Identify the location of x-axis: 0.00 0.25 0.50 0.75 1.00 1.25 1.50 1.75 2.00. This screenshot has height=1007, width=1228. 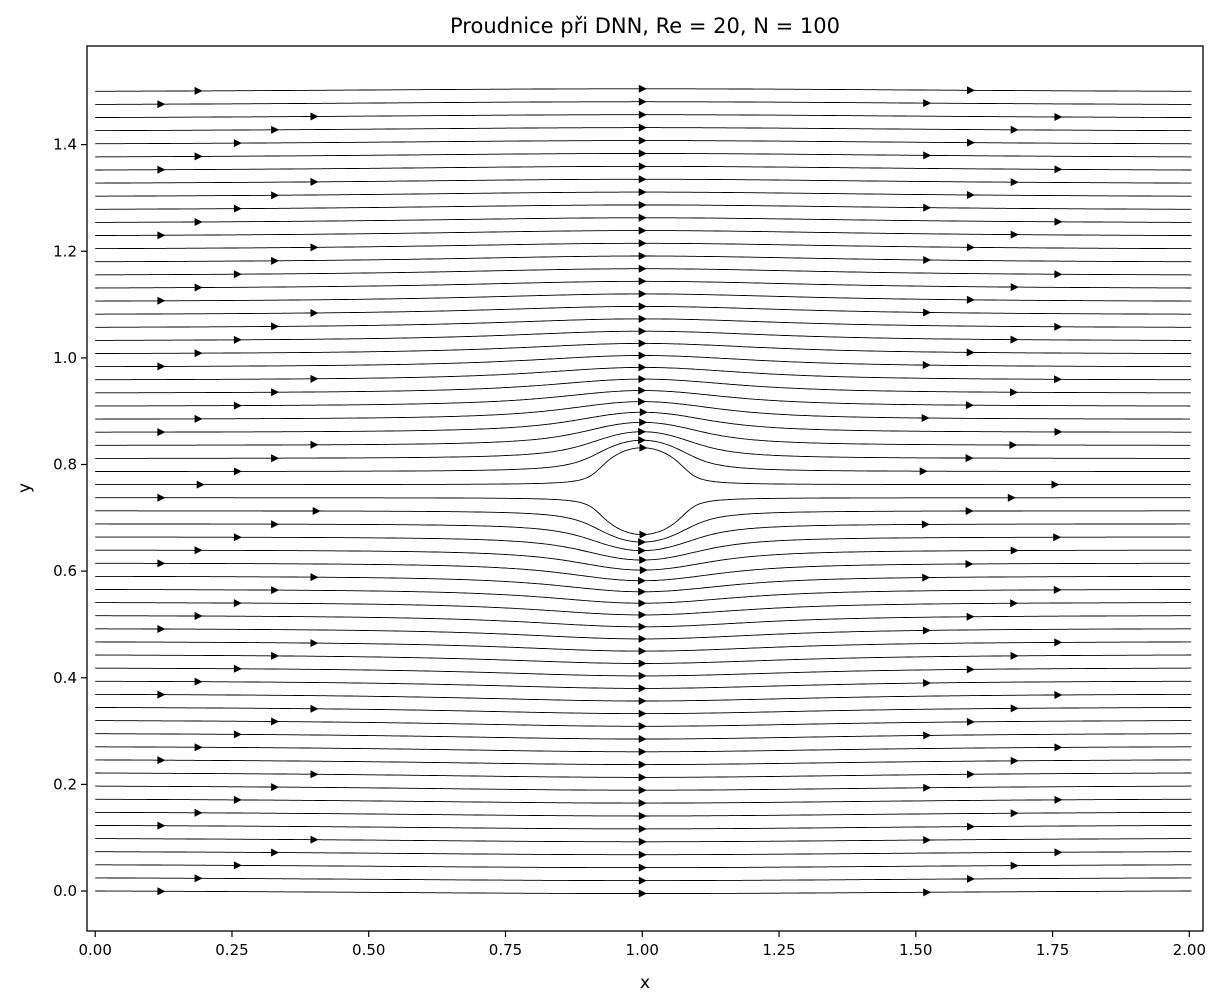
(642, 945).